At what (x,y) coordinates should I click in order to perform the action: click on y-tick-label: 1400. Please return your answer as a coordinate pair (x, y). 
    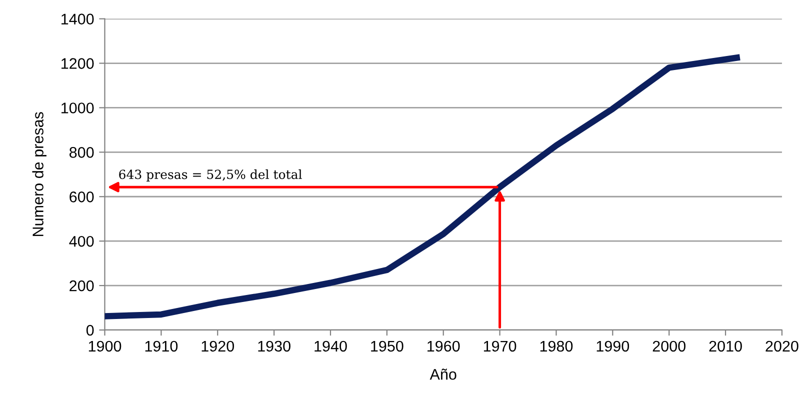
    Looking at the image, I should click on (78, 19).